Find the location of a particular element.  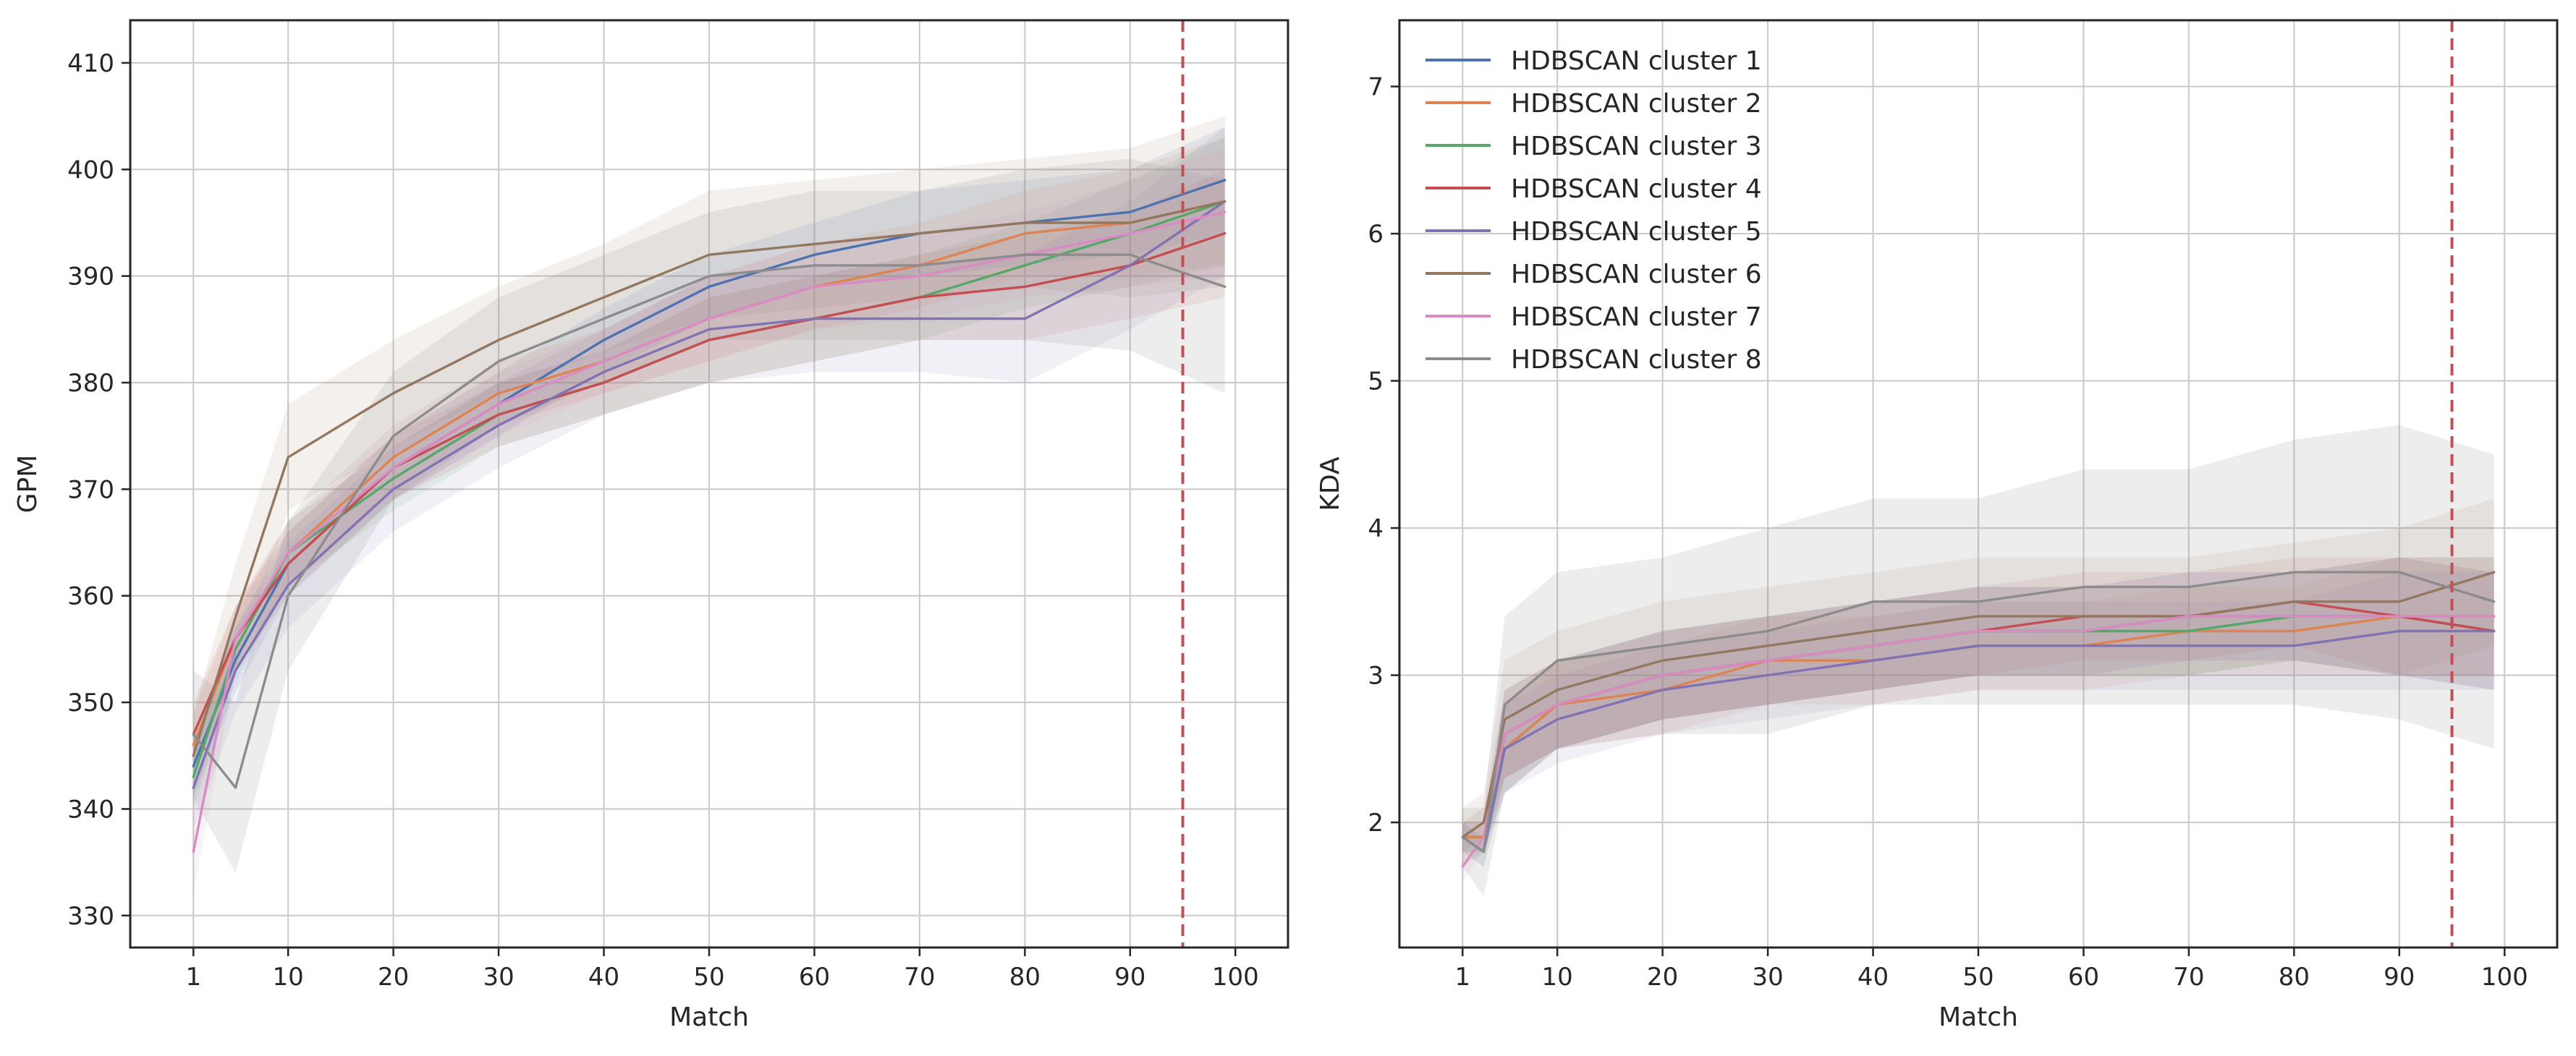

legend-item: HDBSCAN cluster 1 is located at coordinates (1593, 61).